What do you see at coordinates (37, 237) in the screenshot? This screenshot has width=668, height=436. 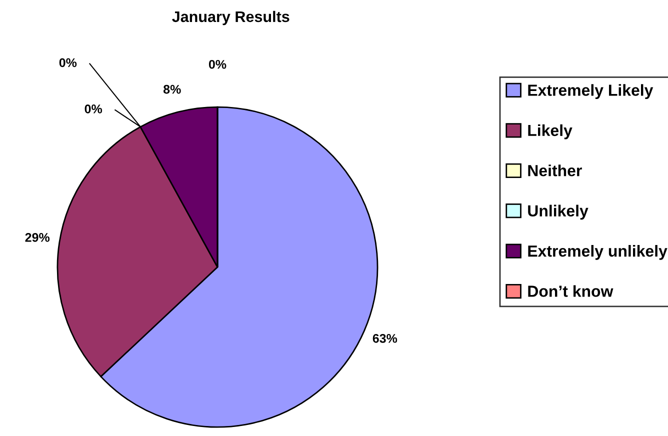 I see `data-label: 29%` at bounding box center [37, 237].